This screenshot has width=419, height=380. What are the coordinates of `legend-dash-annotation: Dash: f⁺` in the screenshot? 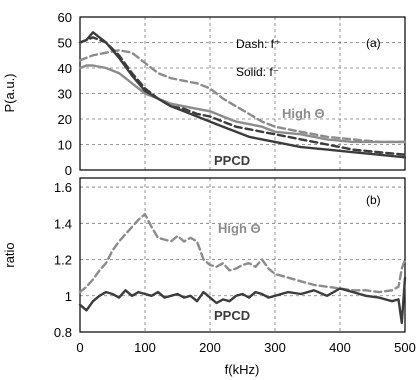 It's located at (258, 44).